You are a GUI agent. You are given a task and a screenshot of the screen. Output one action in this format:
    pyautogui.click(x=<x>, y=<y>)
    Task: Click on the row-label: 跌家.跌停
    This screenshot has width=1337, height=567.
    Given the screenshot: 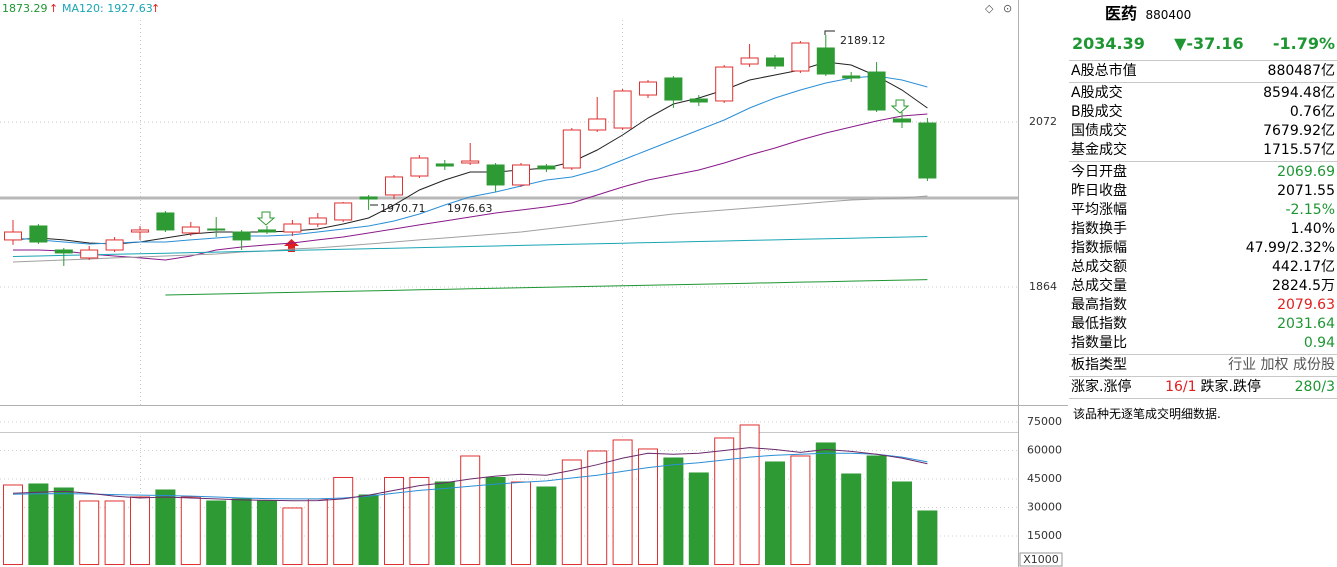 What is the action you would take?
    pyautogui.click(x=1230, y=387)
    